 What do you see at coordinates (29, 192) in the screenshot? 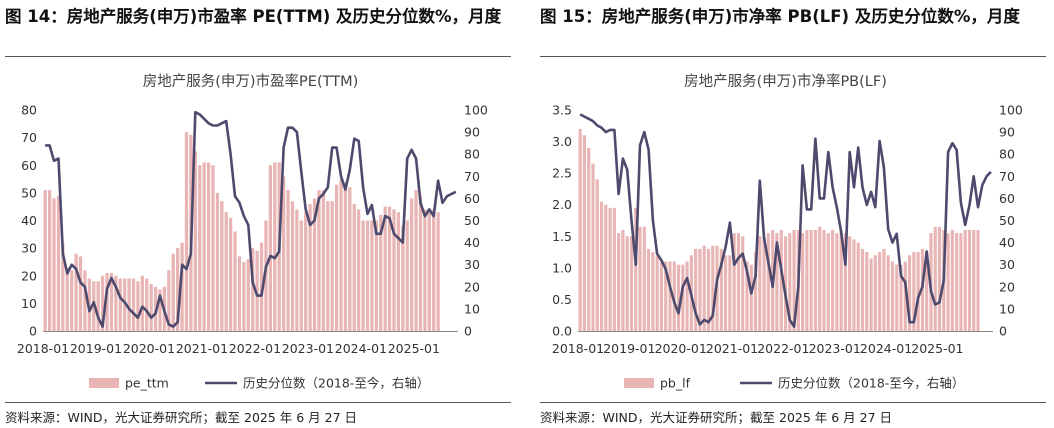
I see `y-left-tick-label: 50` at bounding box center [29, 192].